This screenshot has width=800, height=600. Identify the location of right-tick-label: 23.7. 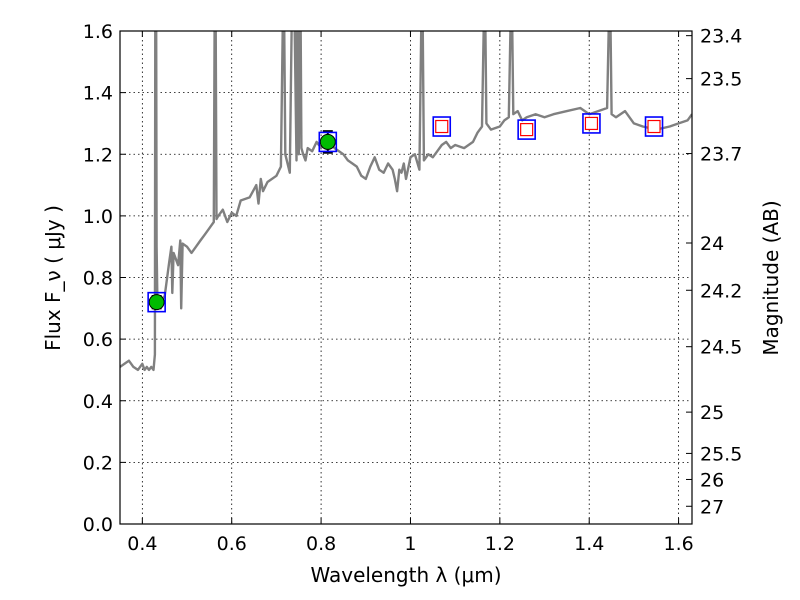
(721, 155).